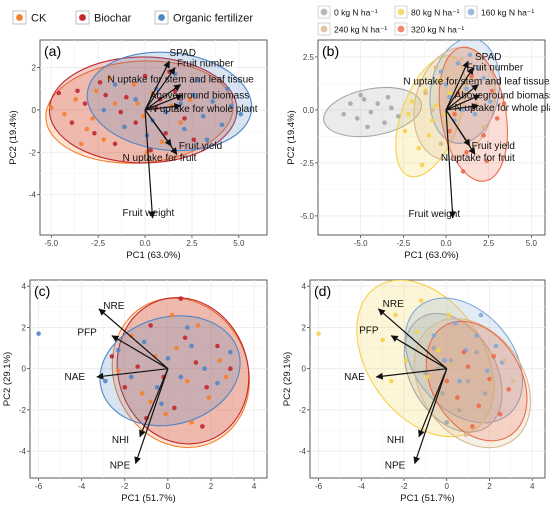  Describe the element at coordinates (39, 486) in the screenshot. I see `x-tick-label: -6` at that location.